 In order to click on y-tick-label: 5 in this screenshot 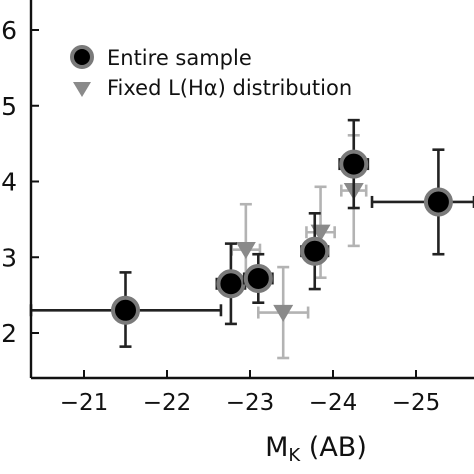, I will do `click(9, 106)`.